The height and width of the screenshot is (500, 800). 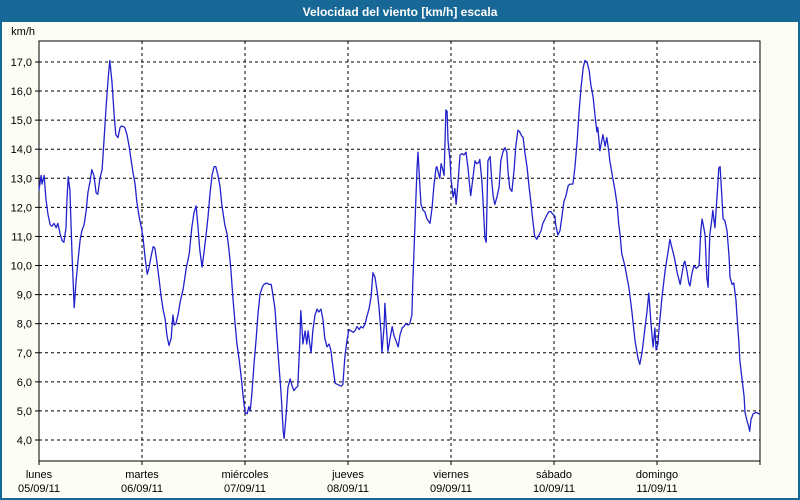 What do you see at coordinates (348, 489) in the screenshot?
I see `x-date-label: 08/09/11` at bounding box center [348, 489].